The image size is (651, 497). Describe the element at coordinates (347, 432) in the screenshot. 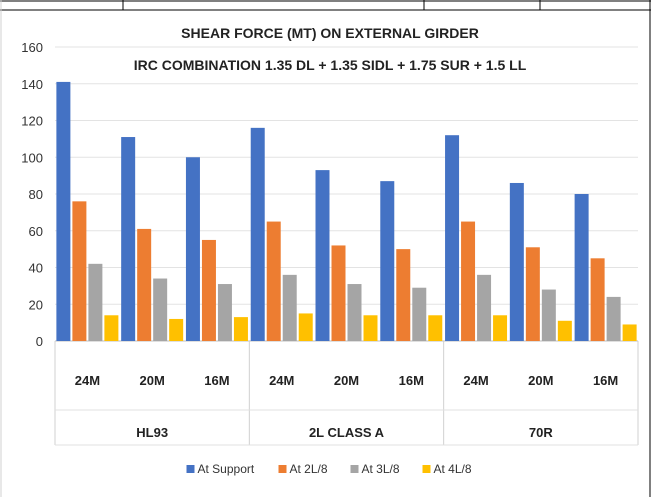

I see `group-label: 2L CLASS A` at that location.